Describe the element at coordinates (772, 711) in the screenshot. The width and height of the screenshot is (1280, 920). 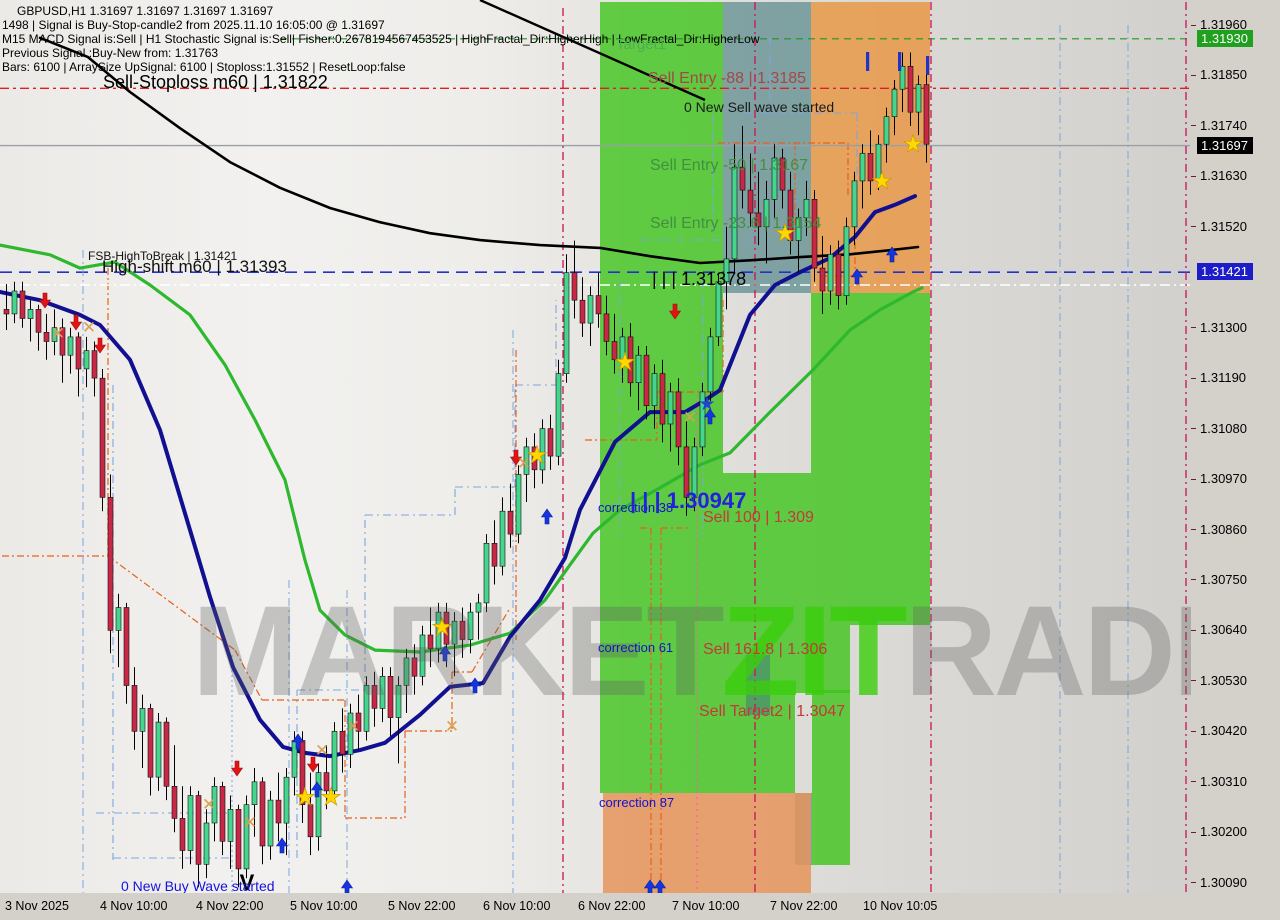
I see `sell-target2-label: Sell Target2 | 1.3047` at that location.